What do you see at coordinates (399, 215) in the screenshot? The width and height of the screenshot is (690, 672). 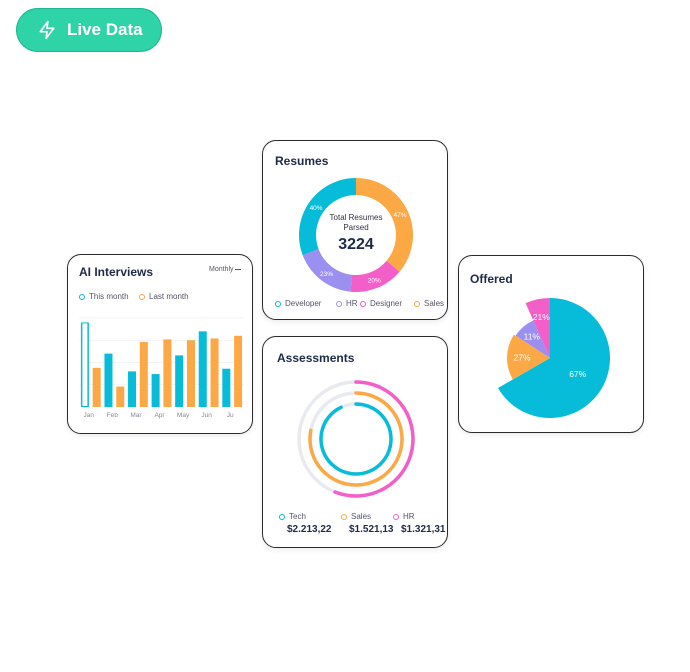 I see `resumes-slice-label-sales: 47%` at bounding box center [399, 215].